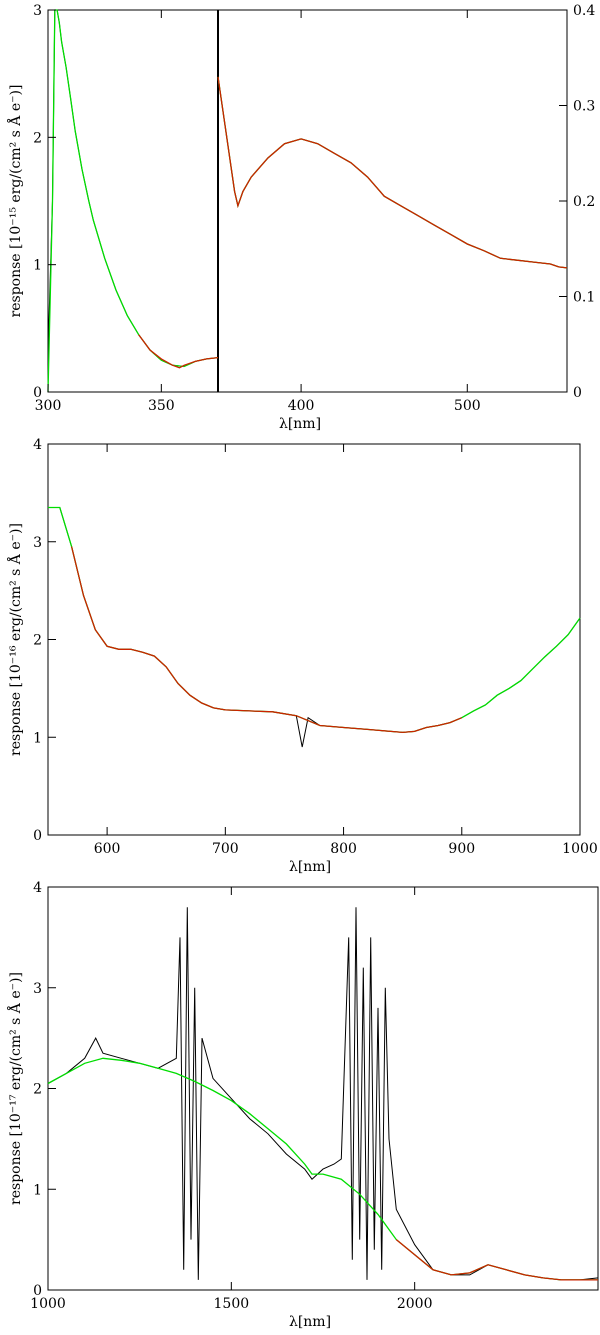  Describe the element at coordinates (37, 888) in the screenshot. I see `bottom-ytick-label: 4` at that location.